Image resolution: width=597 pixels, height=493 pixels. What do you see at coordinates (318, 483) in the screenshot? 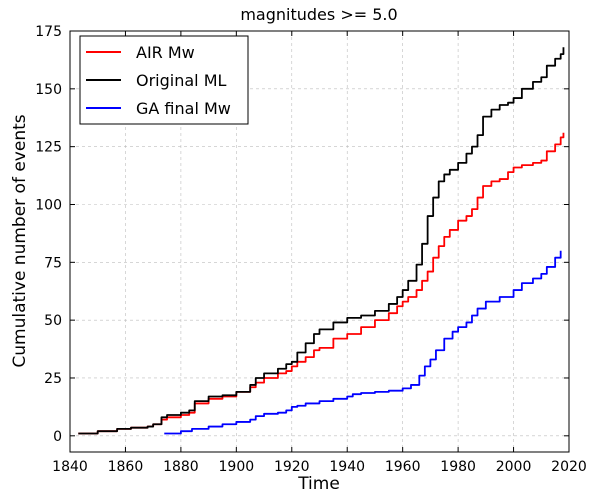
I see `x-axis-label: Time` at bounding box center [318, 483].